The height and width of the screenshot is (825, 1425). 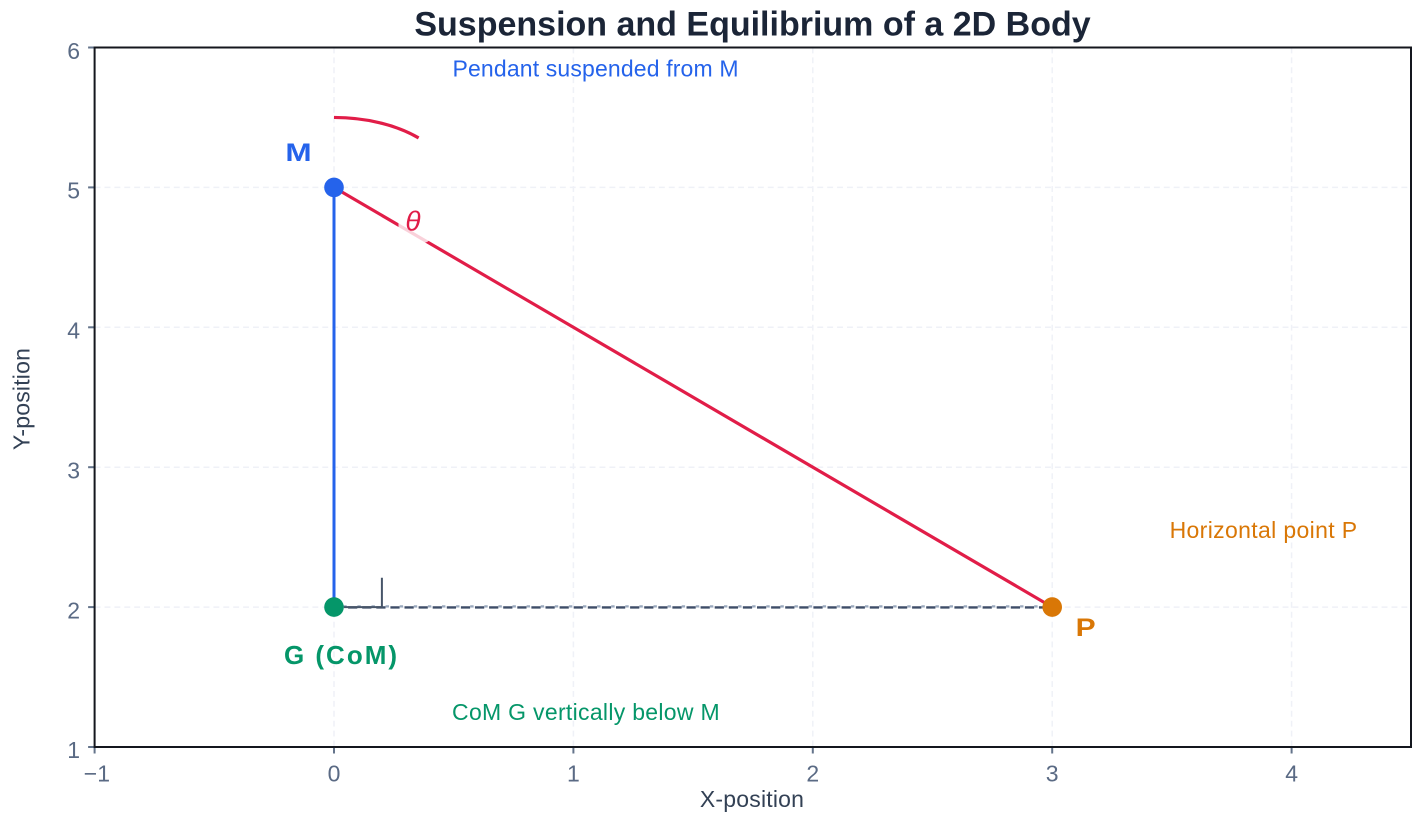 I want to click on svg-text: Pendant suspended from M, so click(x=596, y=69).